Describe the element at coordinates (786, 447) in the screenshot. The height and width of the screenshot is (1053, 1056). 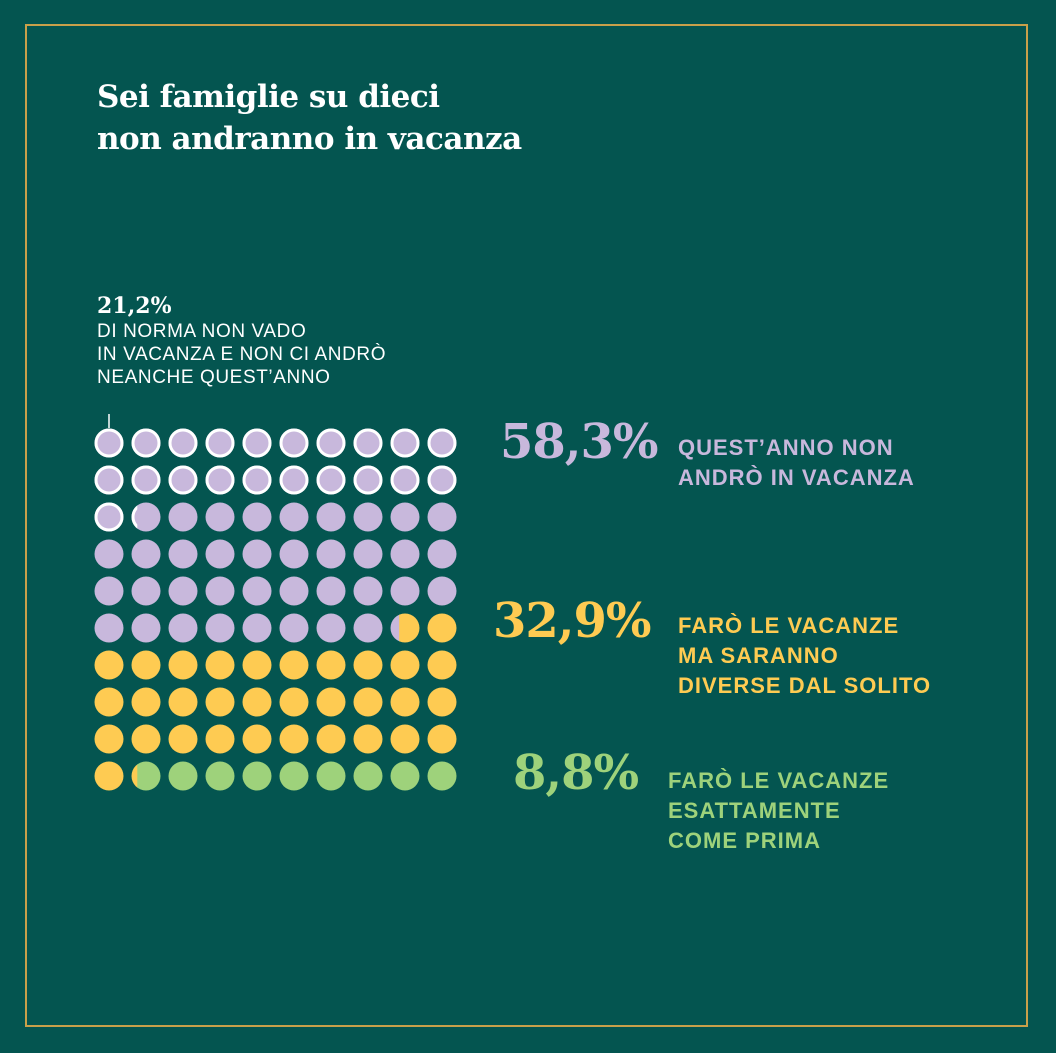
I see `series-1-label-line: QUEST’ANNO NON` at that location.